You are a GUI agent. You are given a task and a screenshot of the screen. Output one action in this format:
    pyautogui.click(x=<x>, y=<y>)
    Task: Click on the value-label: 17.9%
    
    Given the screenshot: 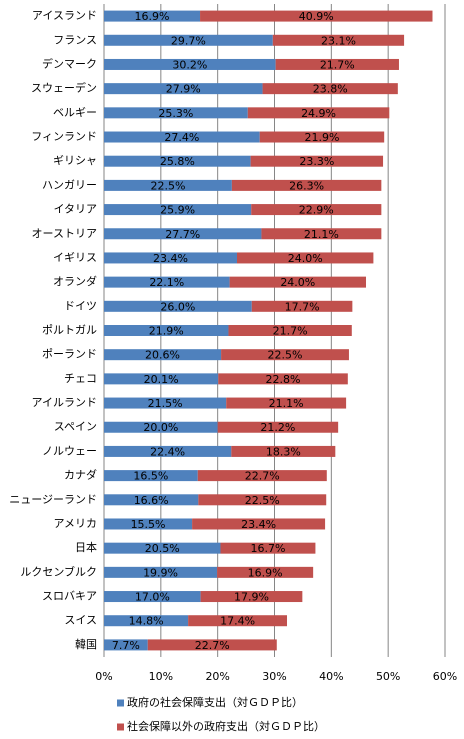 What is the action you would take?
    pyautogui.click(x=251, y=597)
    